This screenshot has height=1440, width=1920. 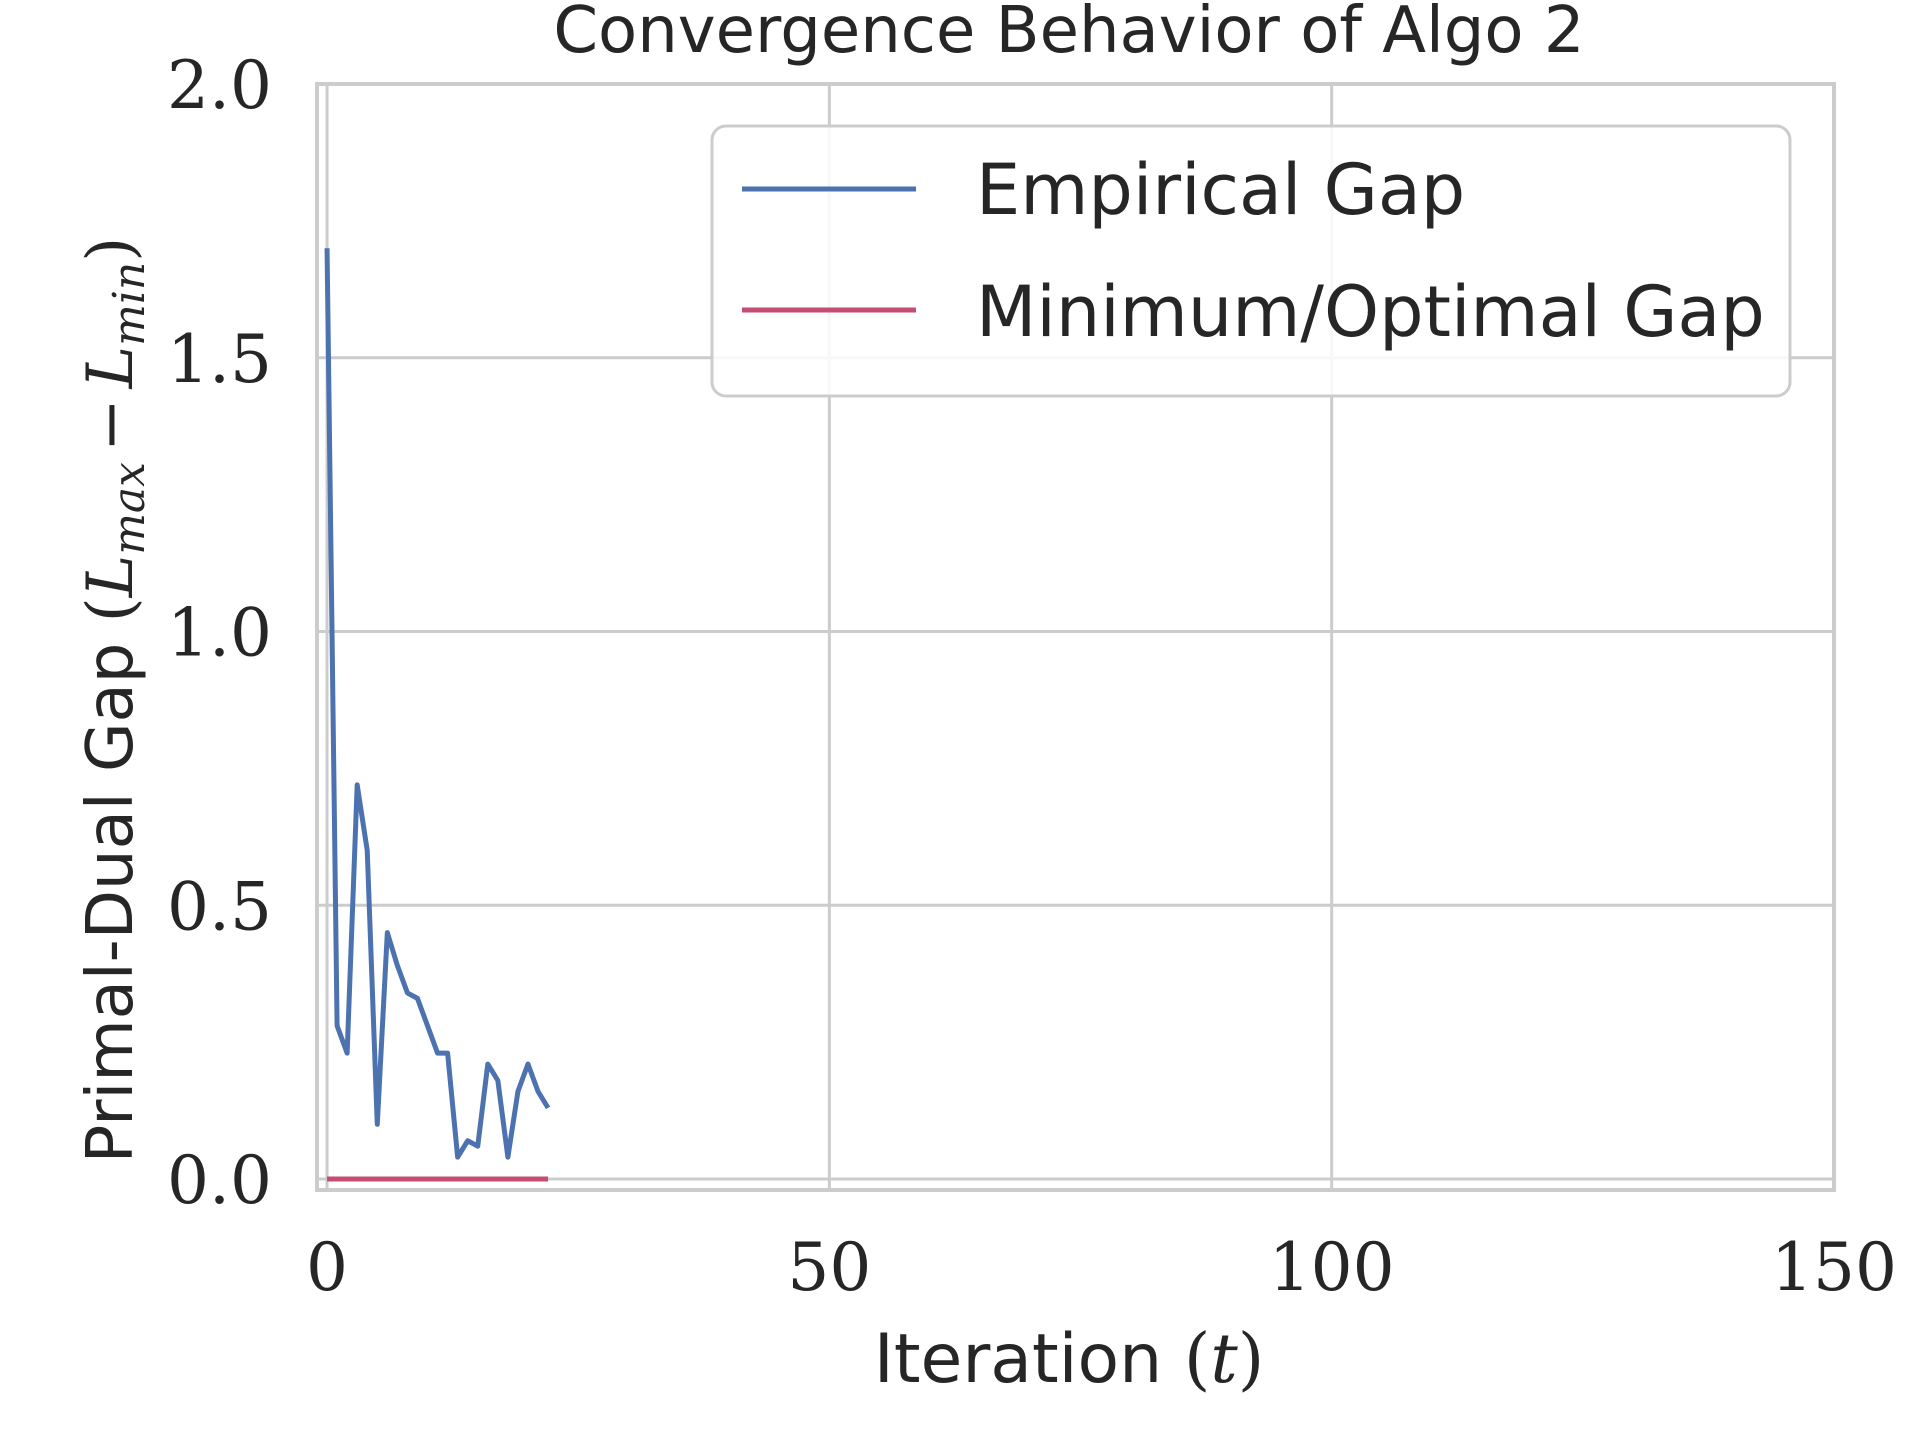 I want to click on x-axis-label: Iteration (t), so click(x=1069, y=1359).